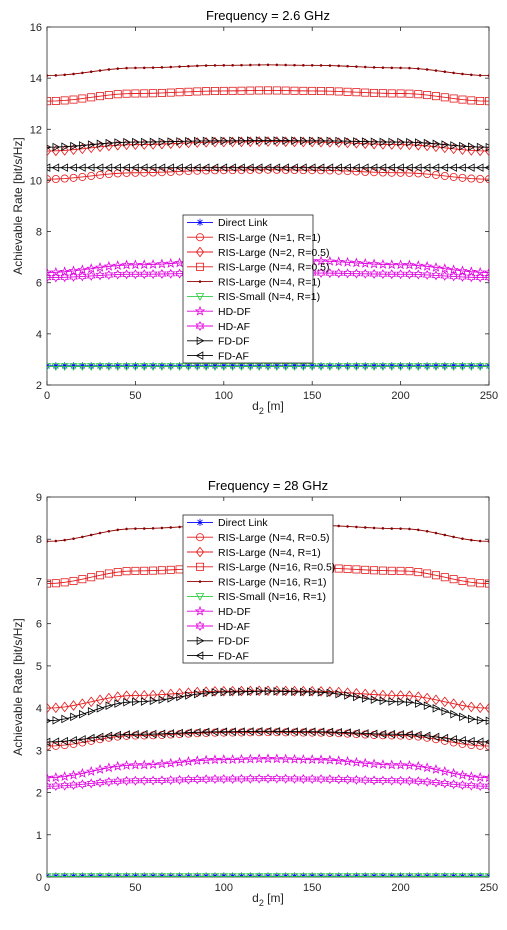  Describe the element at coordinates (234, 642) in the screenshot. I see `legend-entry-label: FD-DF` at that location.